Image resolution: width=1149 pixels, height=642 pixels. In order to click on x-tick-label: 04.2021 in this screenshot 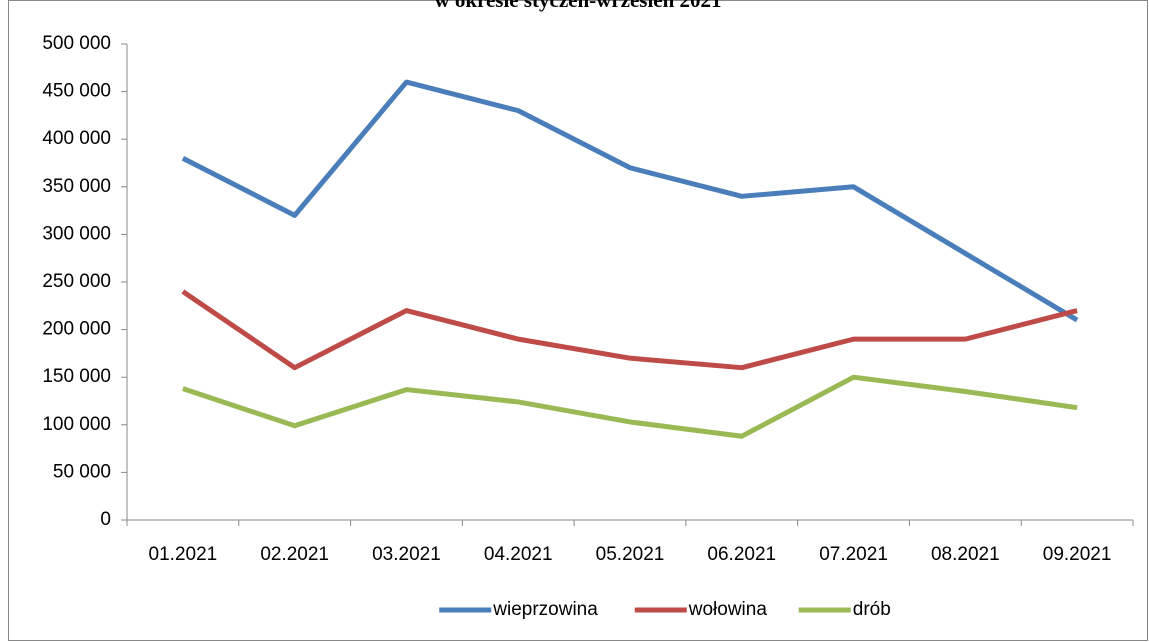, I will do `click(518, 554)`.